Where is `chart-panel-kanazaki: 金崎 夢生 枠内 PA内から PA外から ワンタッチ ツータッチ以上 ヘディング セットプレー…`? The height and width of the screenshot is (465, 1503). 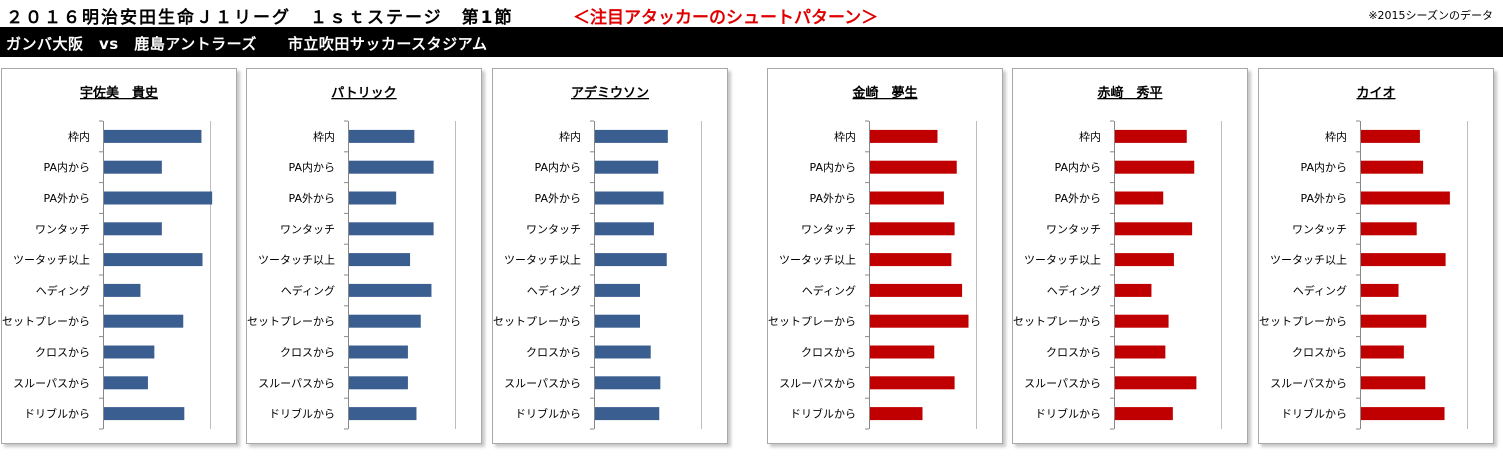
chart-panel-kanazaki: 金崎 夢生 枠内 PA内から PA外から ワンタッチ ツータッチ以上 ヘディング セットプレー… is located at coordinates (885, 256).